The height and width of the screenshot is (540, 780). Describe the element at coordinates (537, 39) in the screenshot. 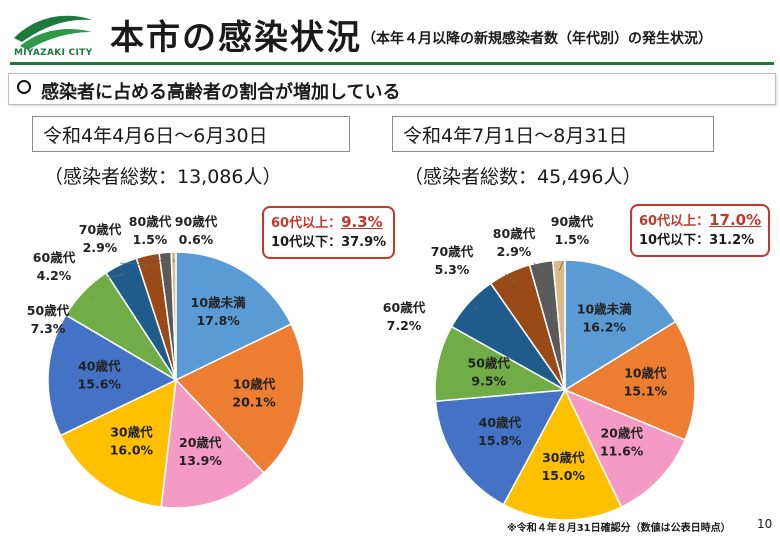

I see `page-subtitle: （本年４月以降の新規感染者数（年代別）の発生状況）` at that location.